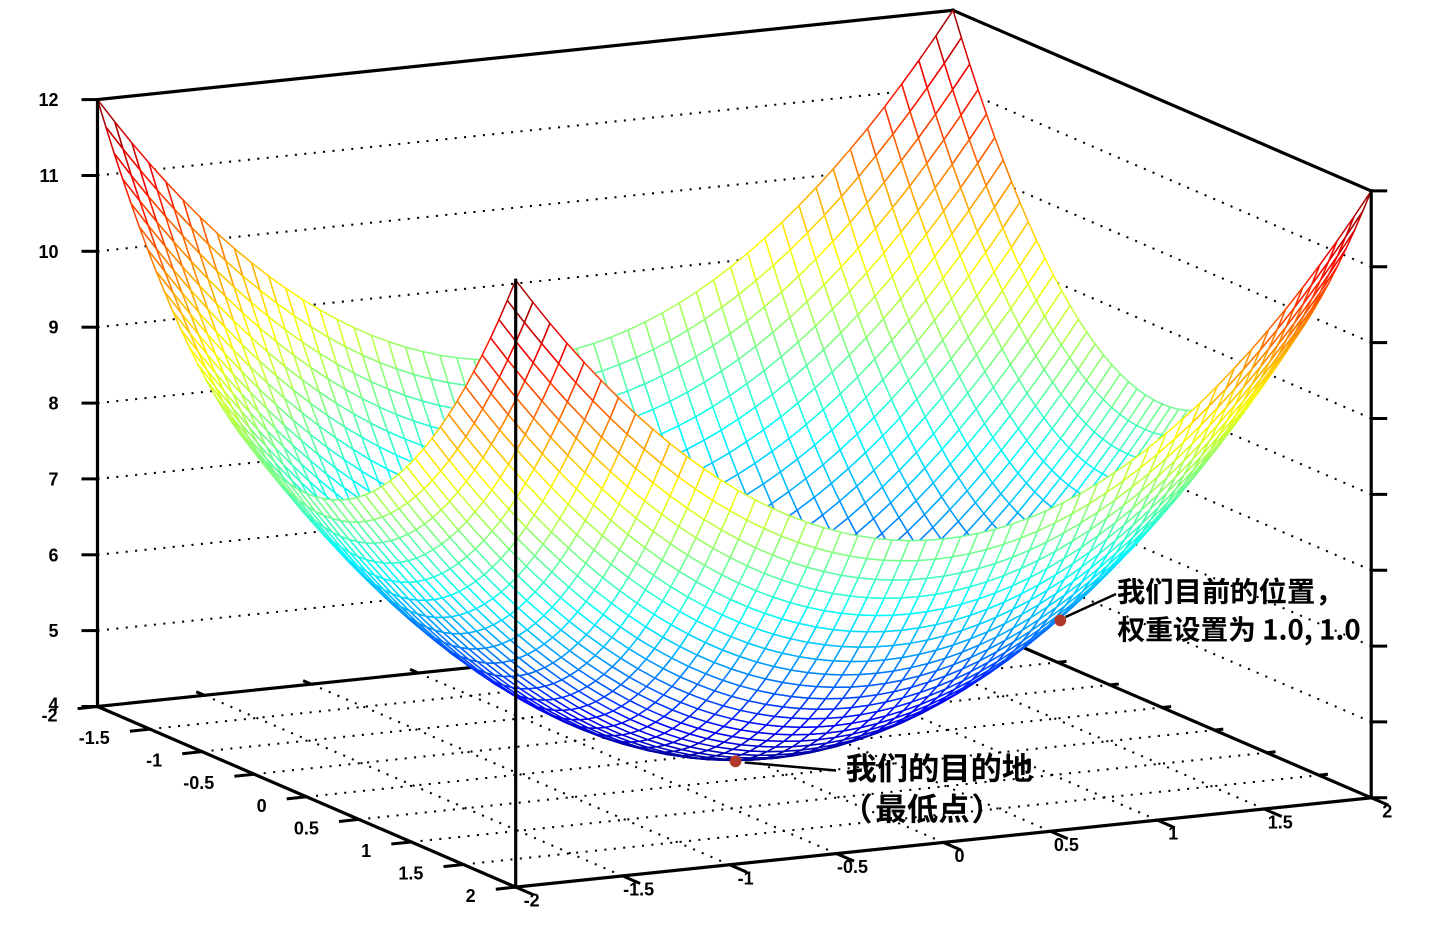 This screenshot has width=1432, height=946. I want to click on svg-text: 9, so click(53, 328).